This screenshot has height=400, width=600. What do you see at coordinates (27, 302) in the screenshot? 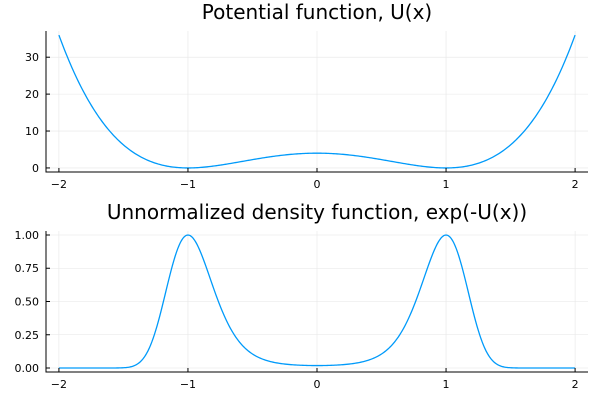
I see `density-y-tick-label: 0.50` at bounding box center [27, 302].